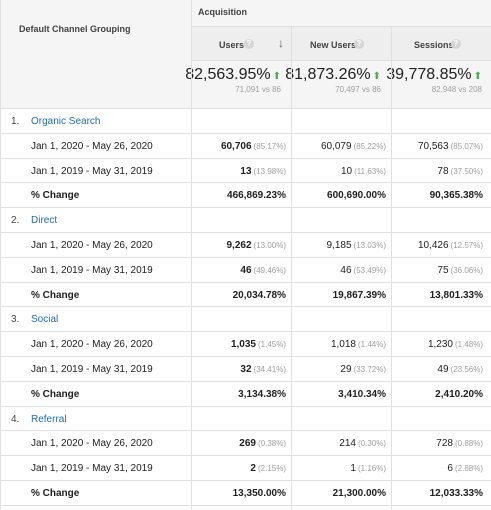  What do you see at coordinates (468, 444) in the screenshot?
I see `metric-percent: (0.88%)` at bounding box center [468, 444].